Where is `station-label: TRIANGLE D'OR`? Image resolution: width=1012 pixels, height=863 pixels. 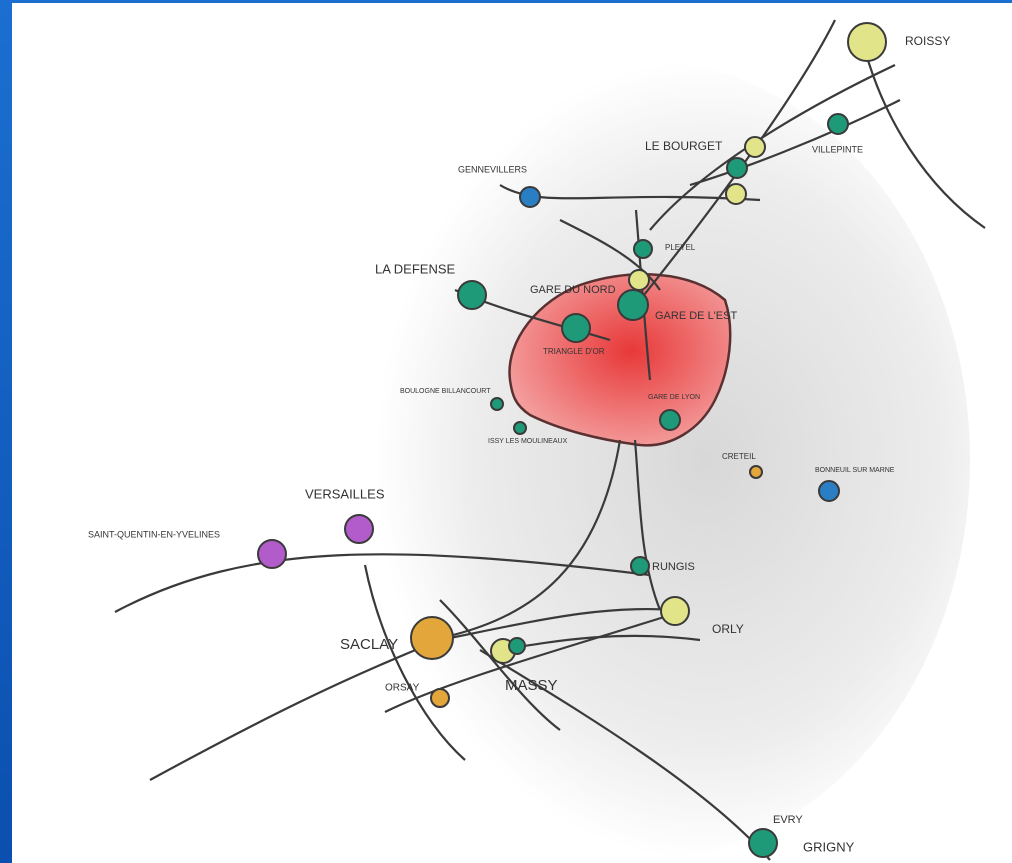
station-label: TRIANGLE D'OR is located at coordinates (574, 351).